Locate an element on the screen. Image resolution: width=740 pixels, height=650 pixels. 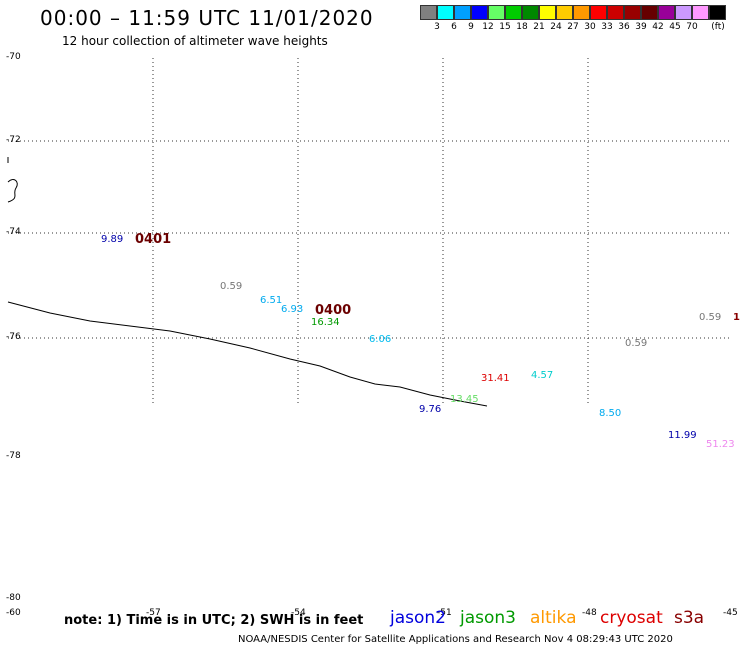
legend-label: 24 is located at coordinates (556, 27).